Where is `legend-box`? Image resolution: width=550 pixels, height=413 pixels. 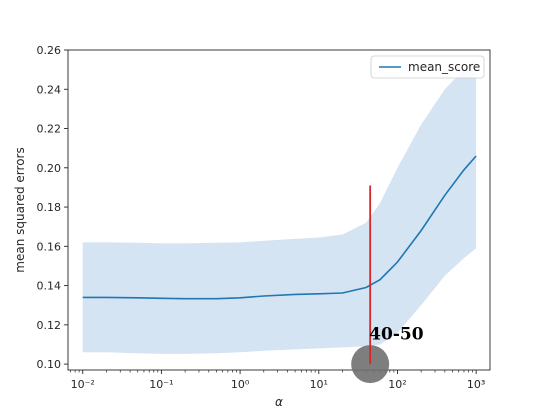 legend-box is located at coordinates (427, 67).